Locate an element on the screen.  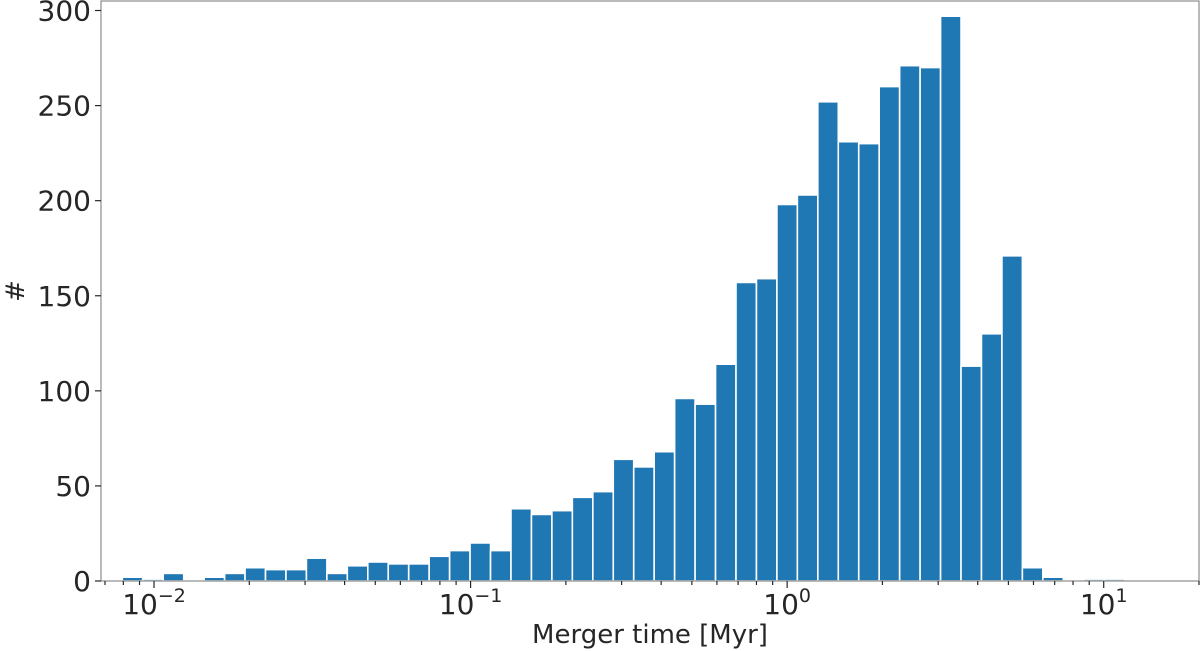
y-axis: 0 50 100 150 200 250 300 is located at coordinates (69, 299).